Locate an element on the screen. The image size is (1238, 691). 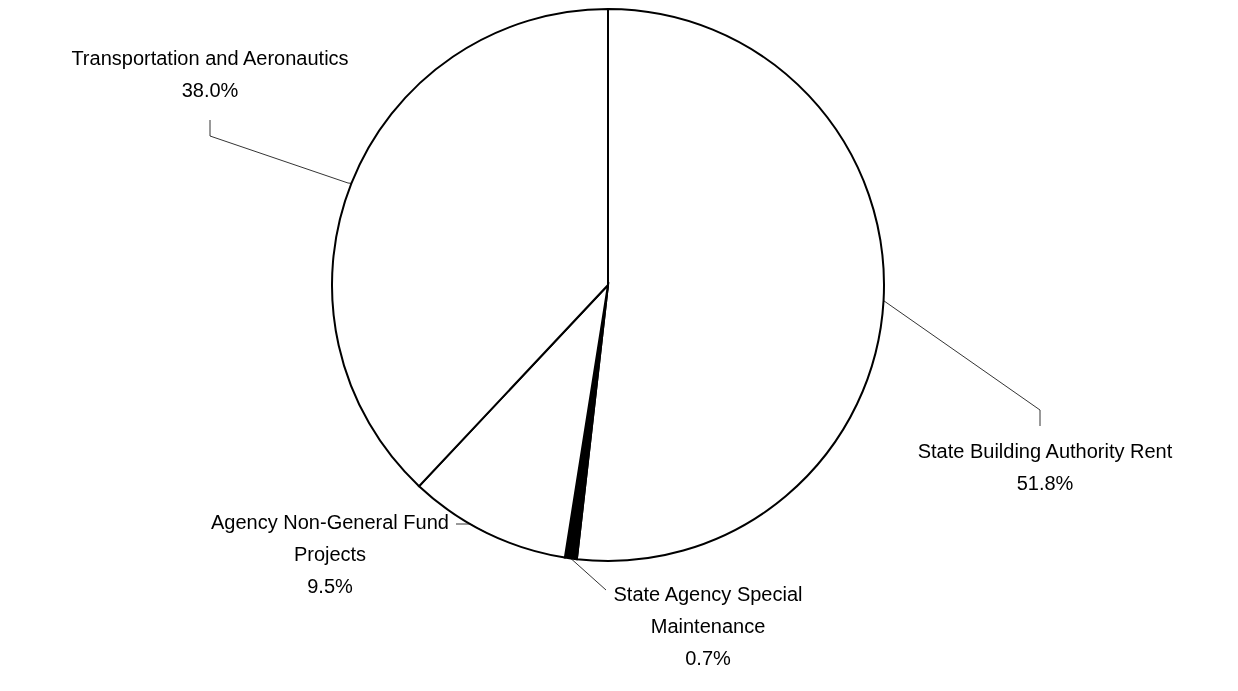
slice-label: Transportation and Aeronautics is located at coordinates (210, 58).